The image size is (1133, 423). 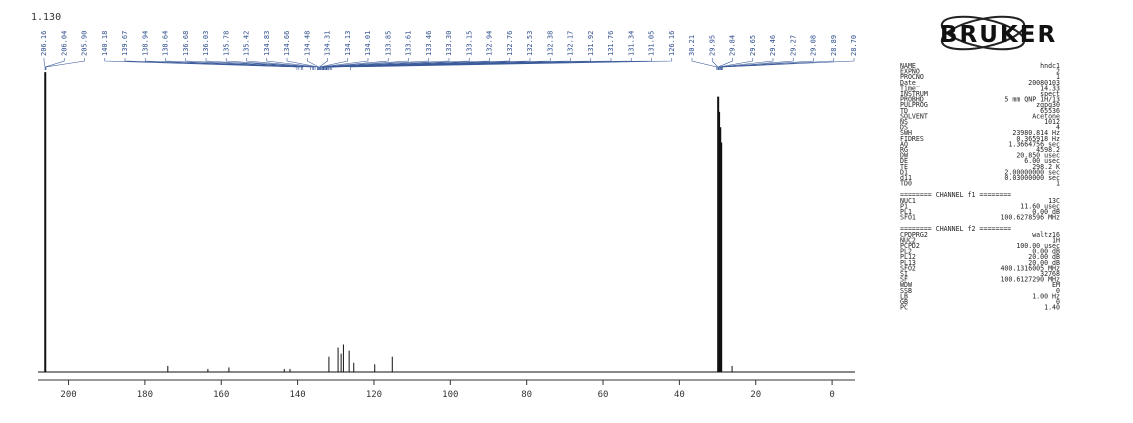 I want to click on x-tick-label: 60, so click(x=603, y=395).